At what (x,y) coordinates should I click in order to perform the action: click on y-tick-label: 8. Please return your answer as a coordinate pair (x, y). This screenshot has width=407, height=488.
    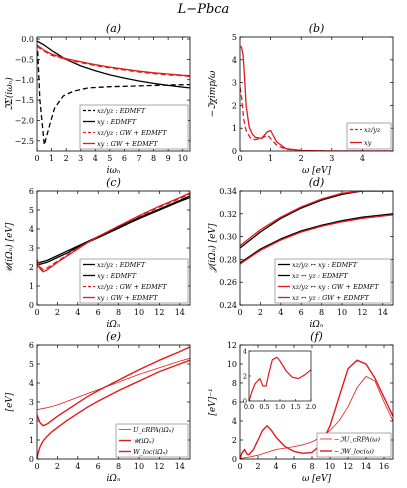
    Looking at the image, I should click on (234, 383).